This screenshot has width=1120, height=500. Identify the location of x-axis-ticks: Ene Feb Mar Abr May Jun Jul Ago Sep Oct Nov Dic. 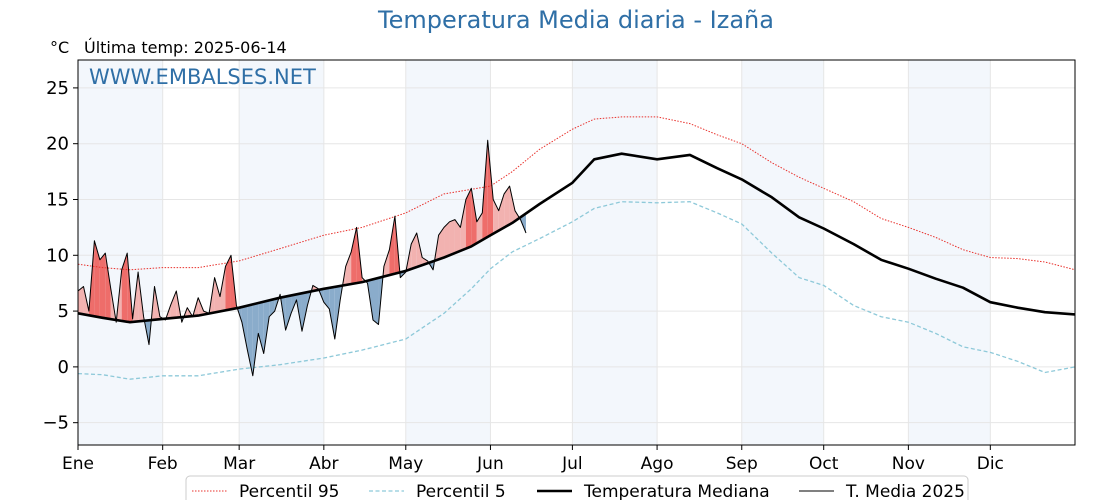
(533, 459).